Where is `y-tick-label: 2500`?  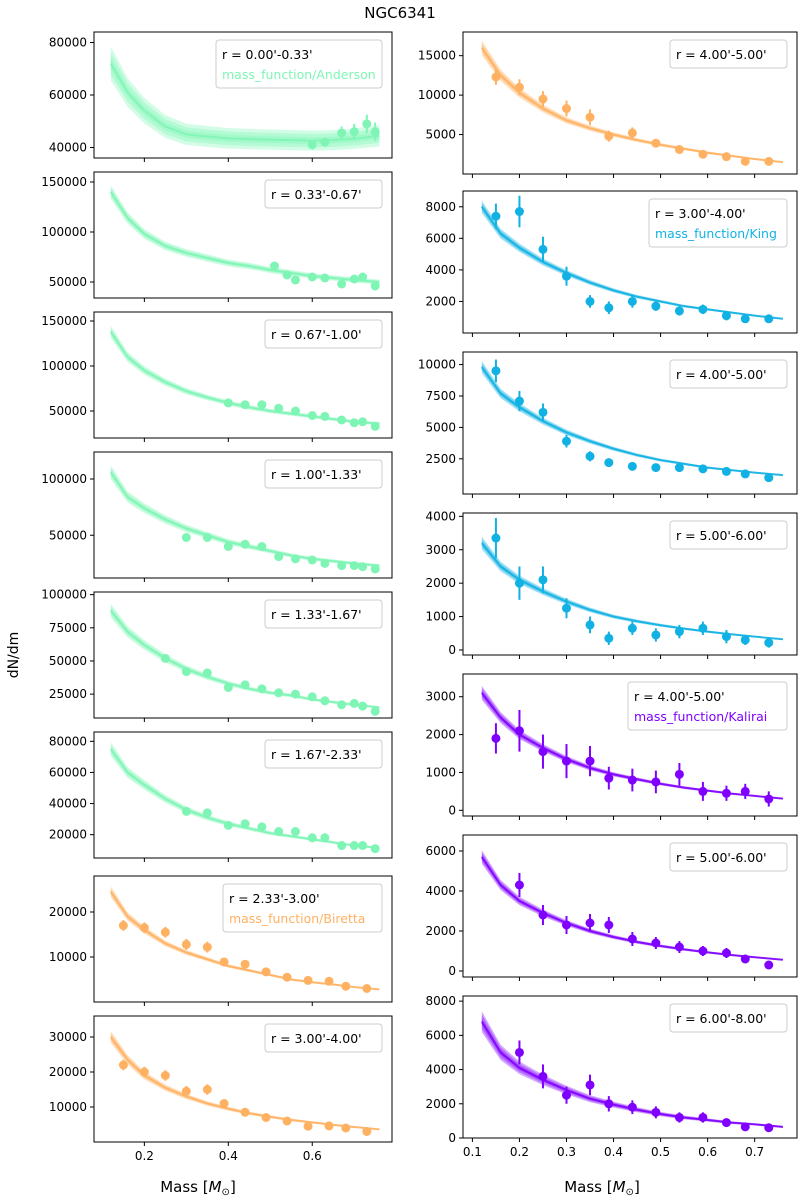
y-tick-label: 2500 is located at coordinates (440, 459).